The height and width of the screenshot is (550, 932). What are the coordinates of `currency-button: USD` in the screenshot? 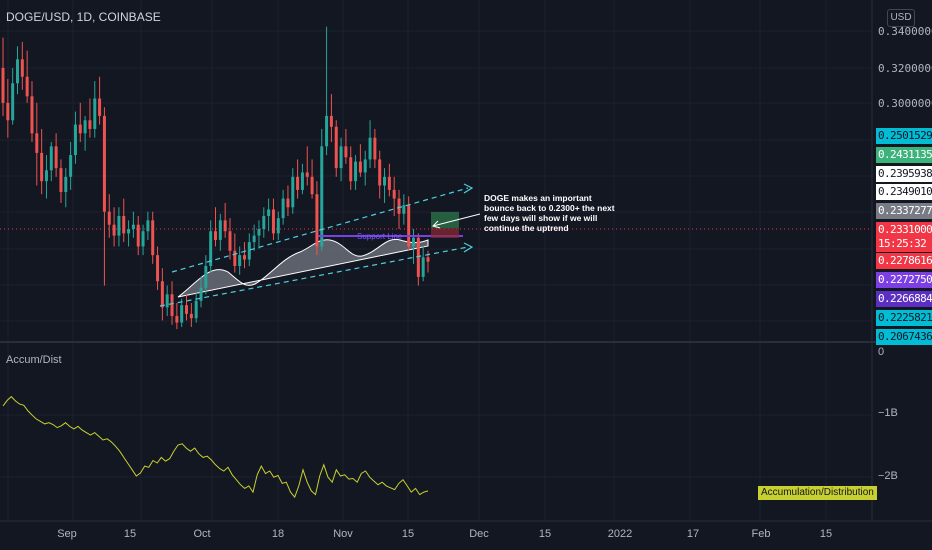 It's located at (901, 18).